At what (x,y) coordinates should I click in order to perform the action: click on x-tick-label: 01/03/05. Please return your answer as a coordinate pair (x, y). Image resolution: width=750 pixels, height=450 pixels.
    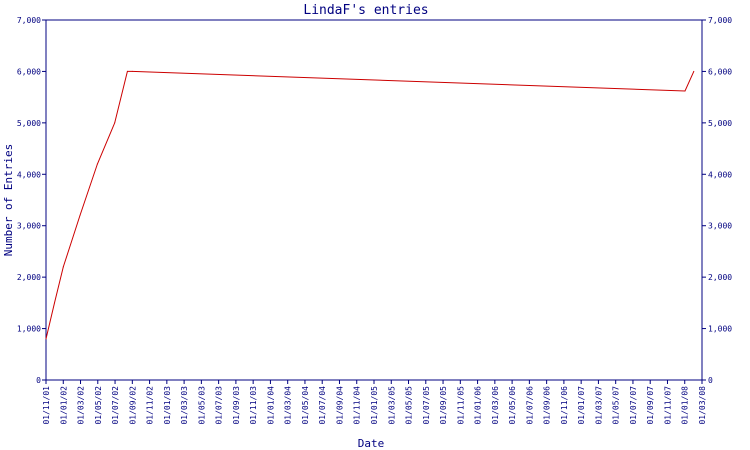
    Looking at the image, I should click on (391, 405).